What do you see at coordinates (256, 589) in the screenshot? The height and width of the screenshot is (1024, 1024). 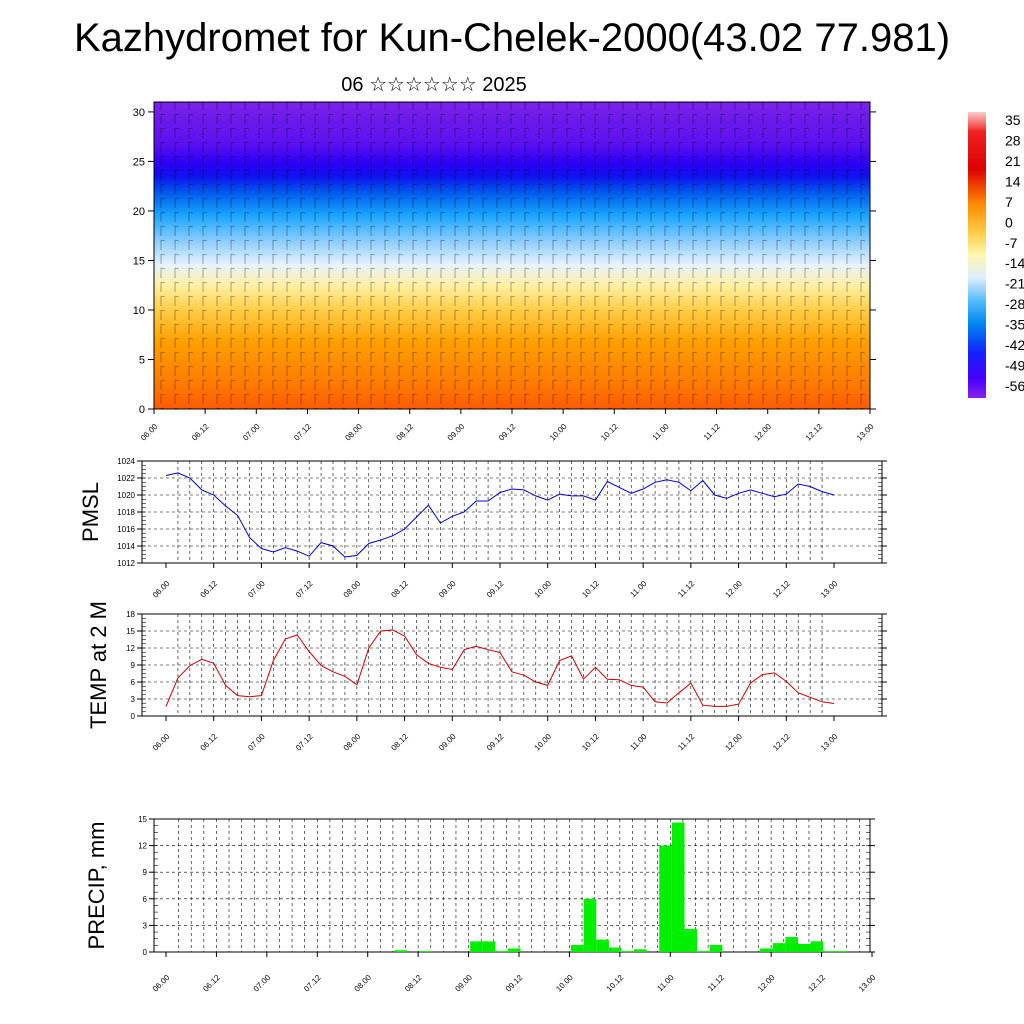 I see `pmsl-xtick-label: 07.00` at bounding box center [256, 589].